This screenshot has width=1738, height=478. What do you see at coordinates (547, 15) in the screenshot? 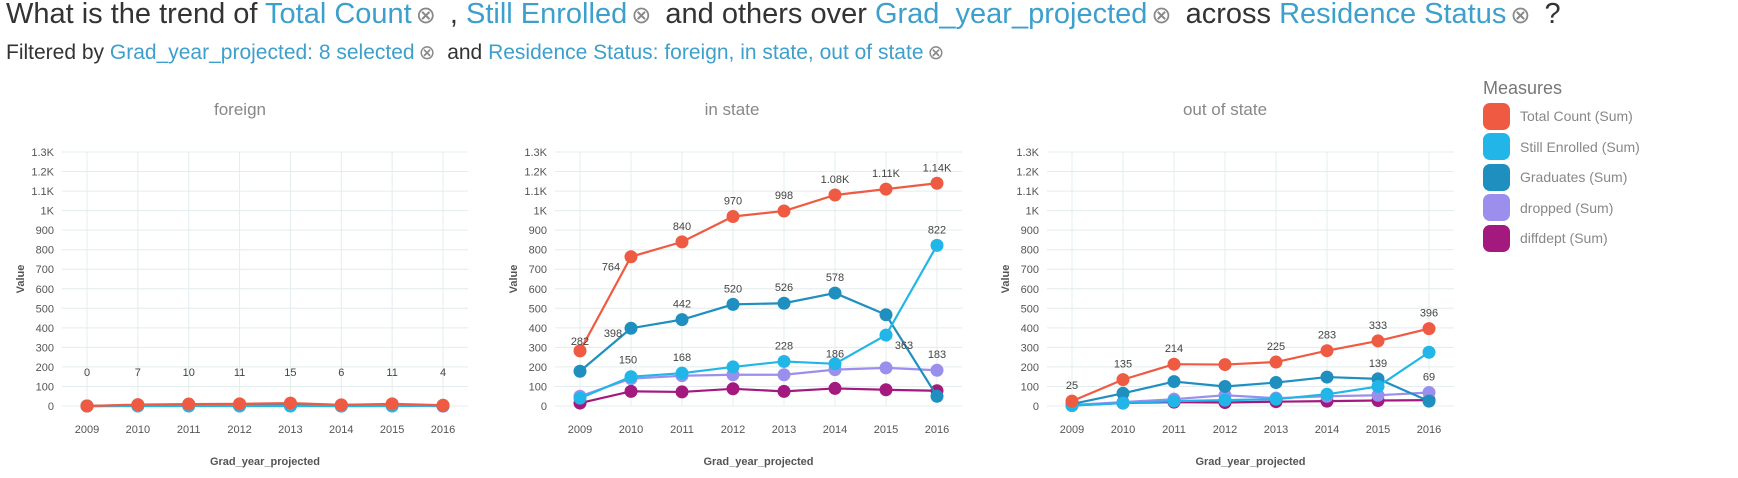
I see `measure-token-still-enrolled: Still Enrolled` at bounding box center [547, 15].